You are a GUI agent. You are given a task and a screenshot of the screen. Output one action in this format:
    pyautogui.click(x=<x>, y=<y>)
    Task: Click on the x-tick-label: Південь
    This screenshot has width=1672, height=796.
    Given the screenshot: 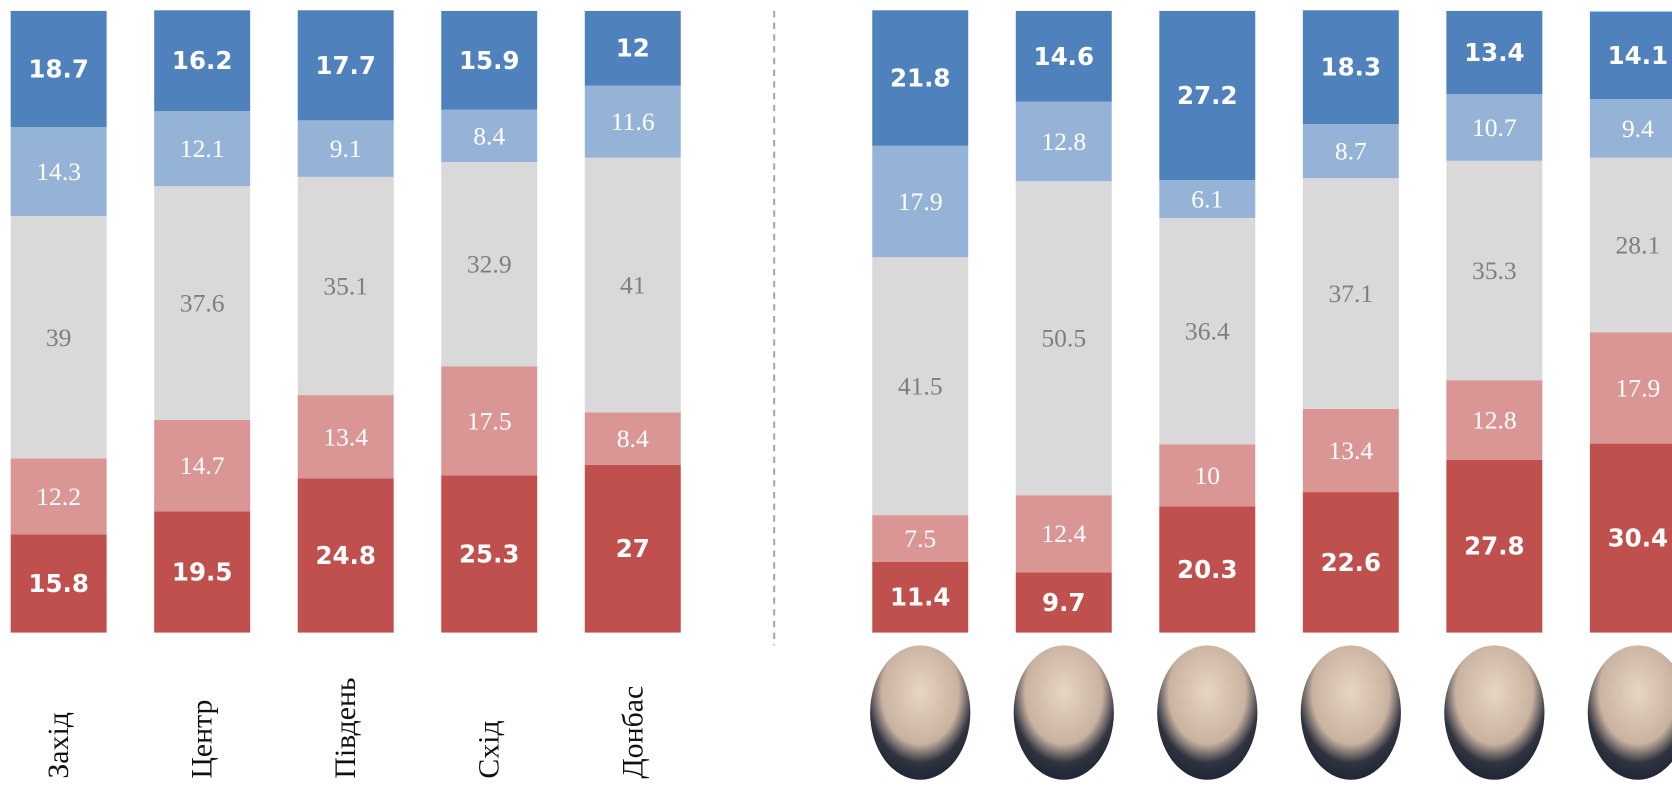 What is the action you would take?
    pyautogui.click(x=345, y=727)
    